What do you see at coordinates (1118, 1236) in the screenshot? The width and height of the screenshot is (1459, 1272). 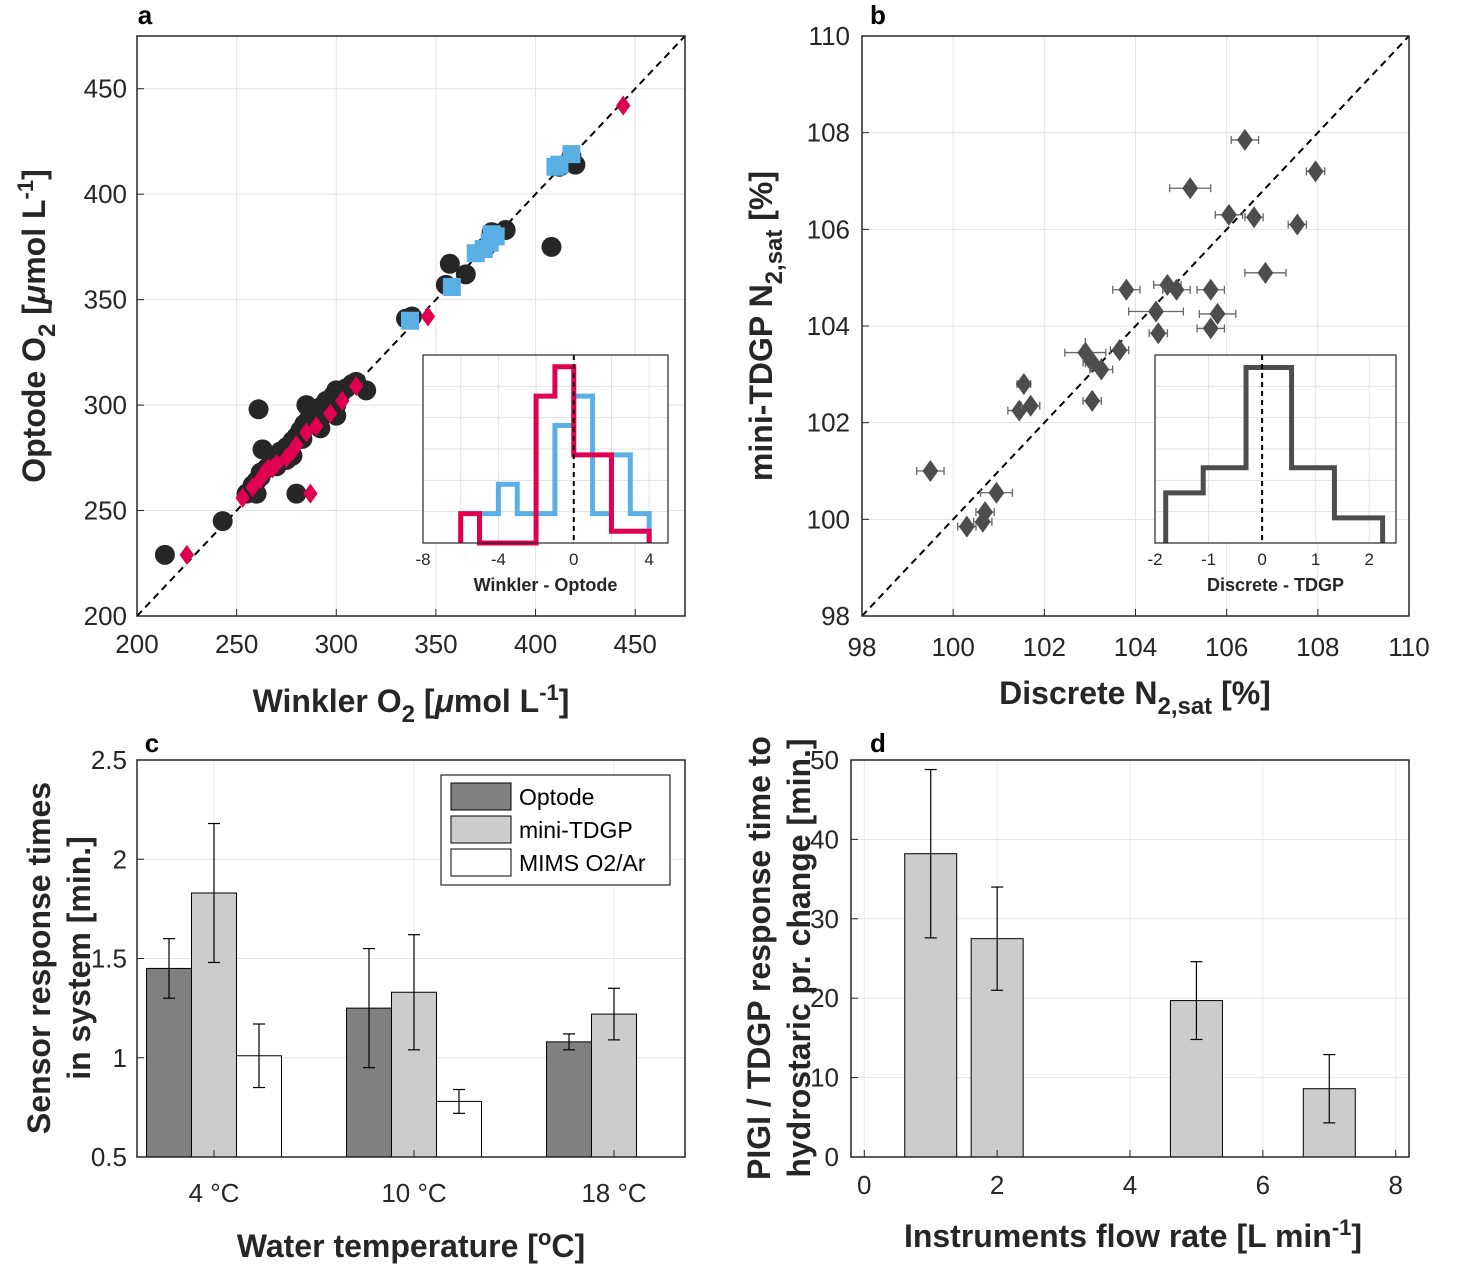 I see `x-axis-label-part: Instruments flow rate [L min` at bounding box center [1118, 1236].